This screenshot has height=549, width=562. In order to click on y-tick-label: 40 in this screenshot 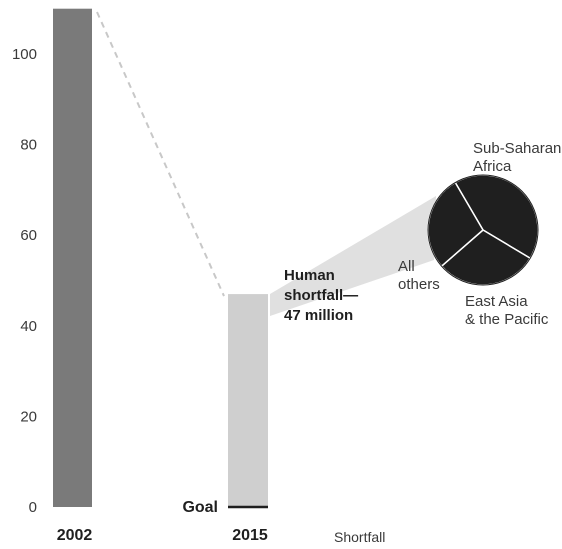, I will do `click(28, 326)`.